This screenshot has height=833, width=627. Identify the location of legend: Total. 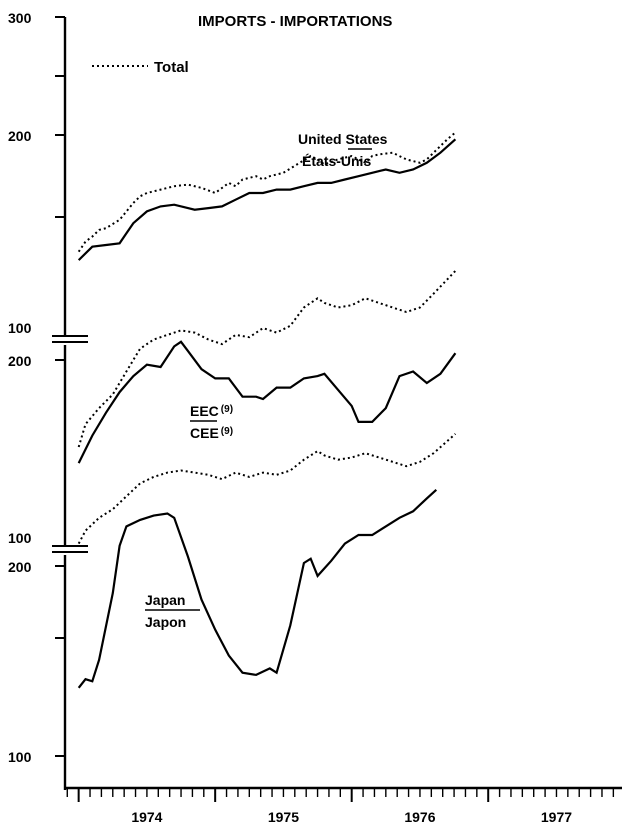
(140, 67).